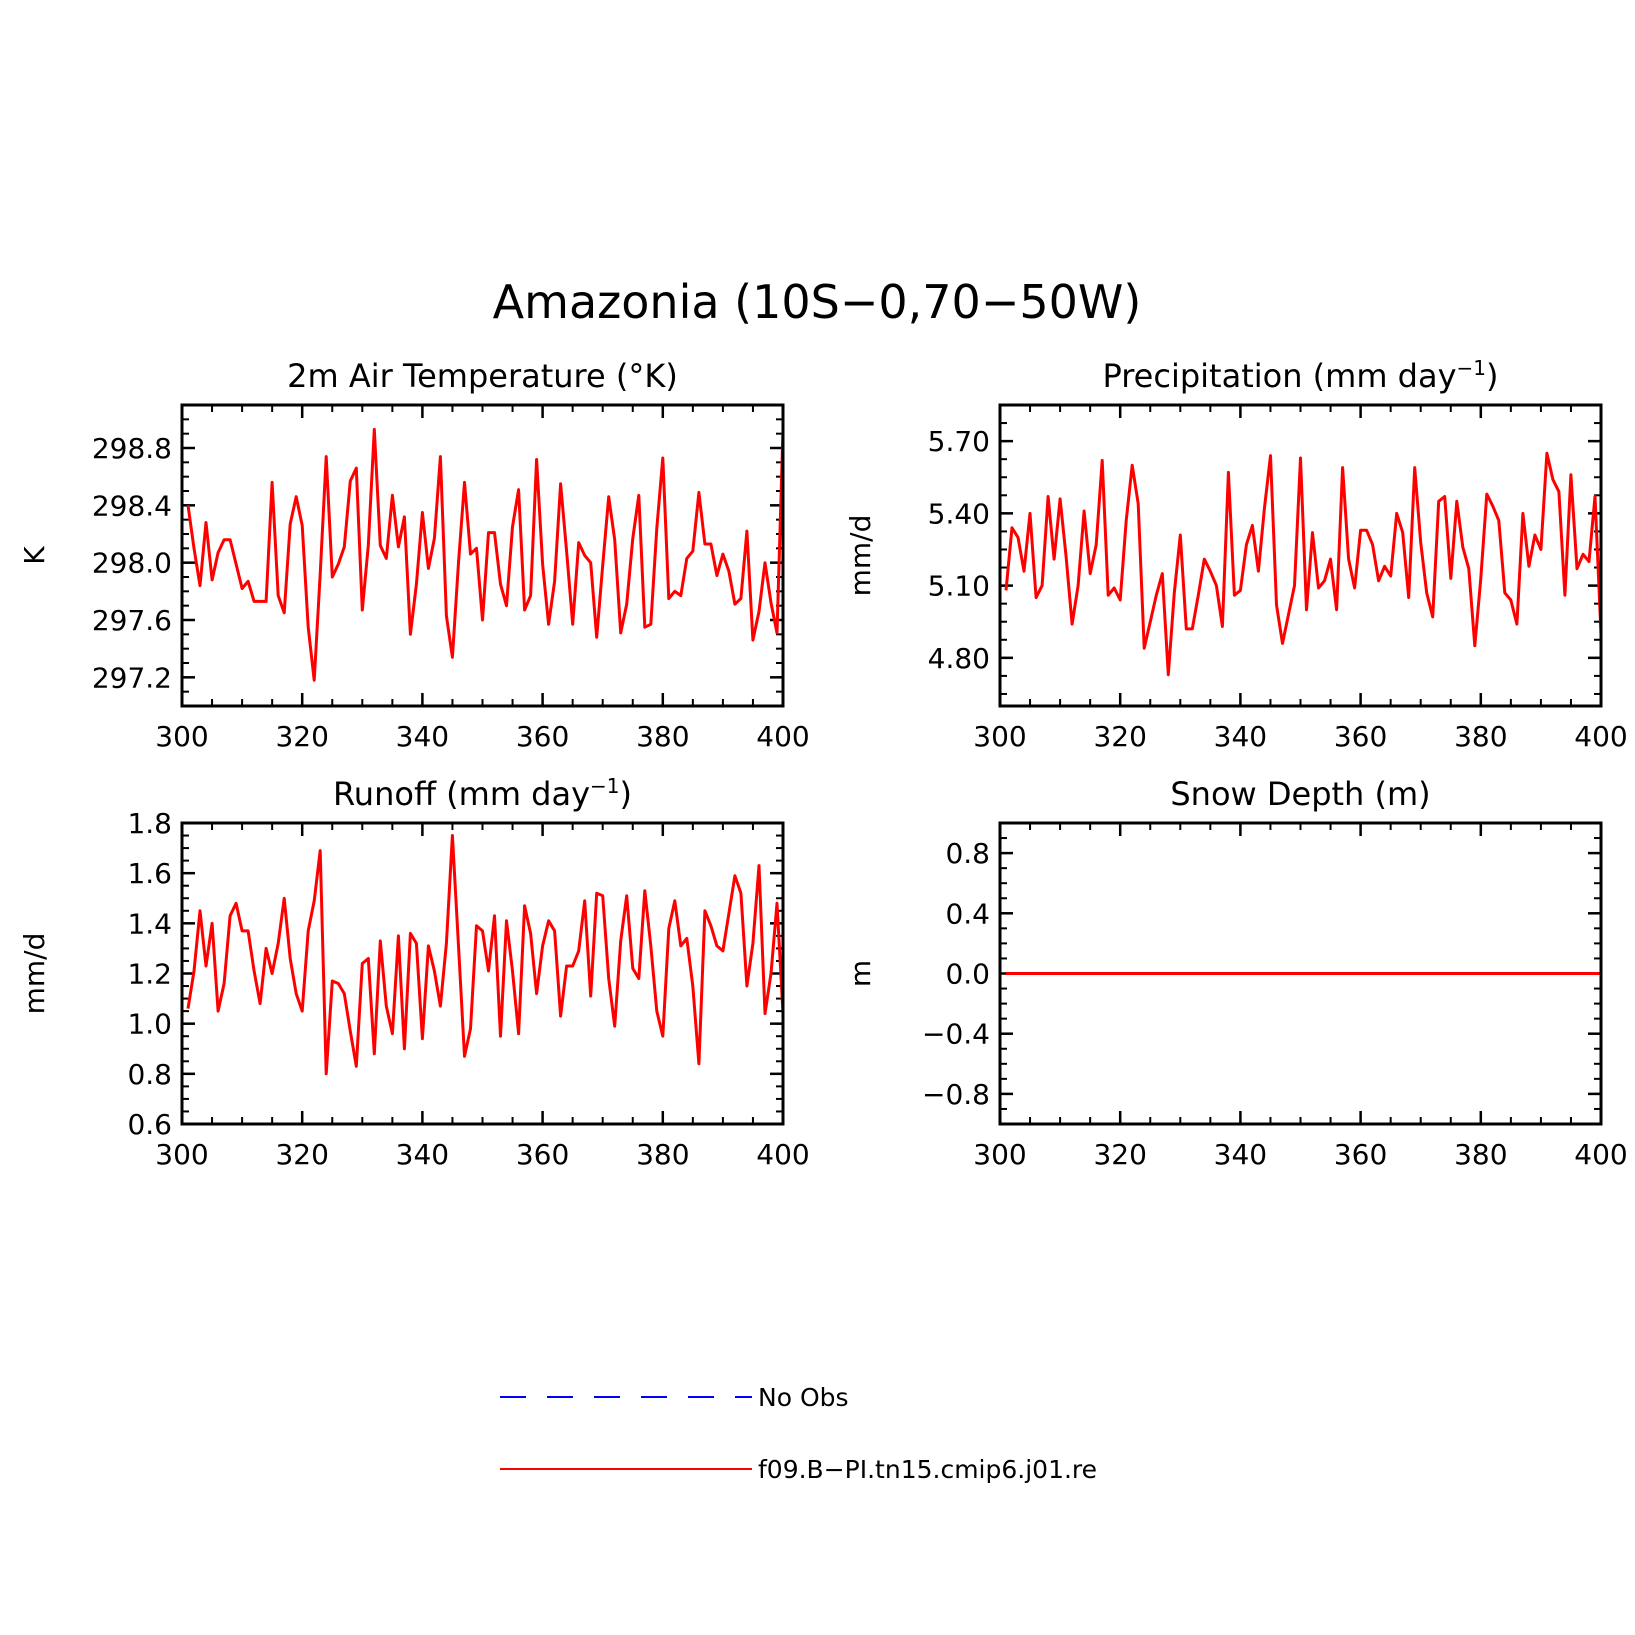  What do you see at coordinates (149, 1124) in the screenshot?
I see `y-tick-label: 0.6` at bounding box center [149, 1124].